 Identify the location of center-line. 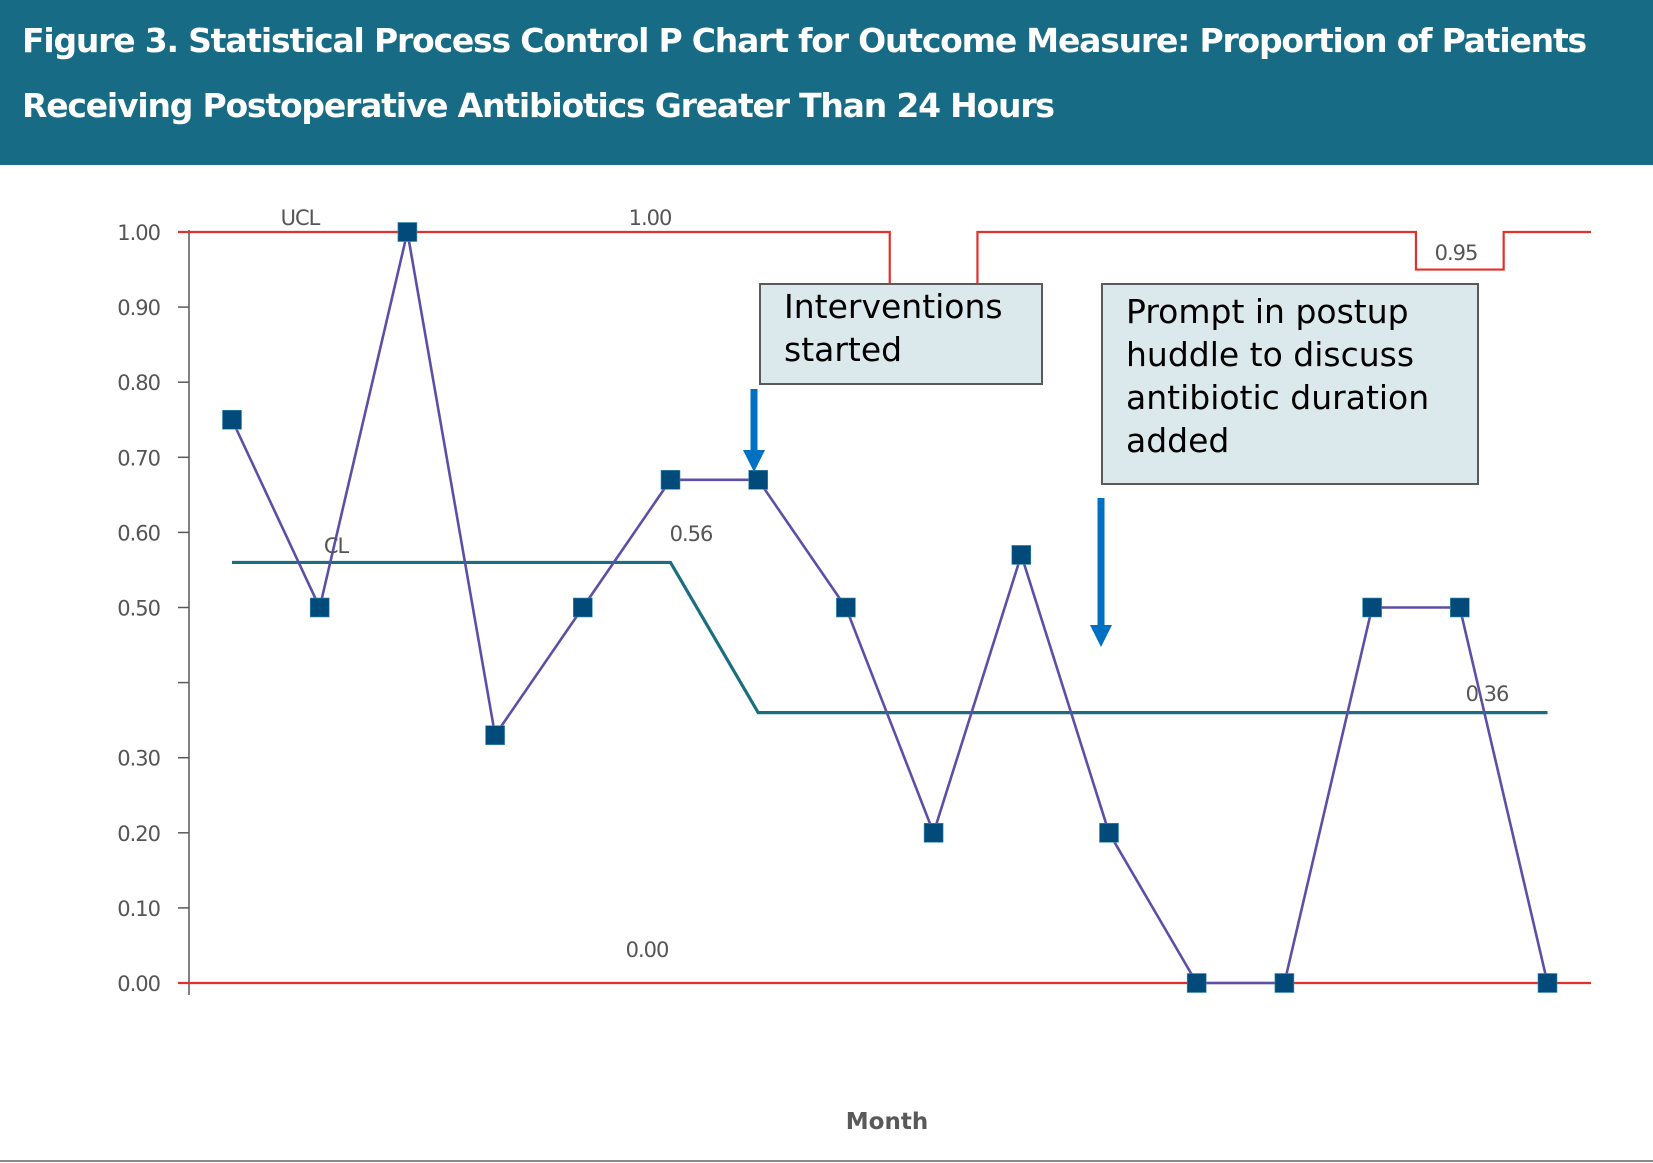
(890, 637).